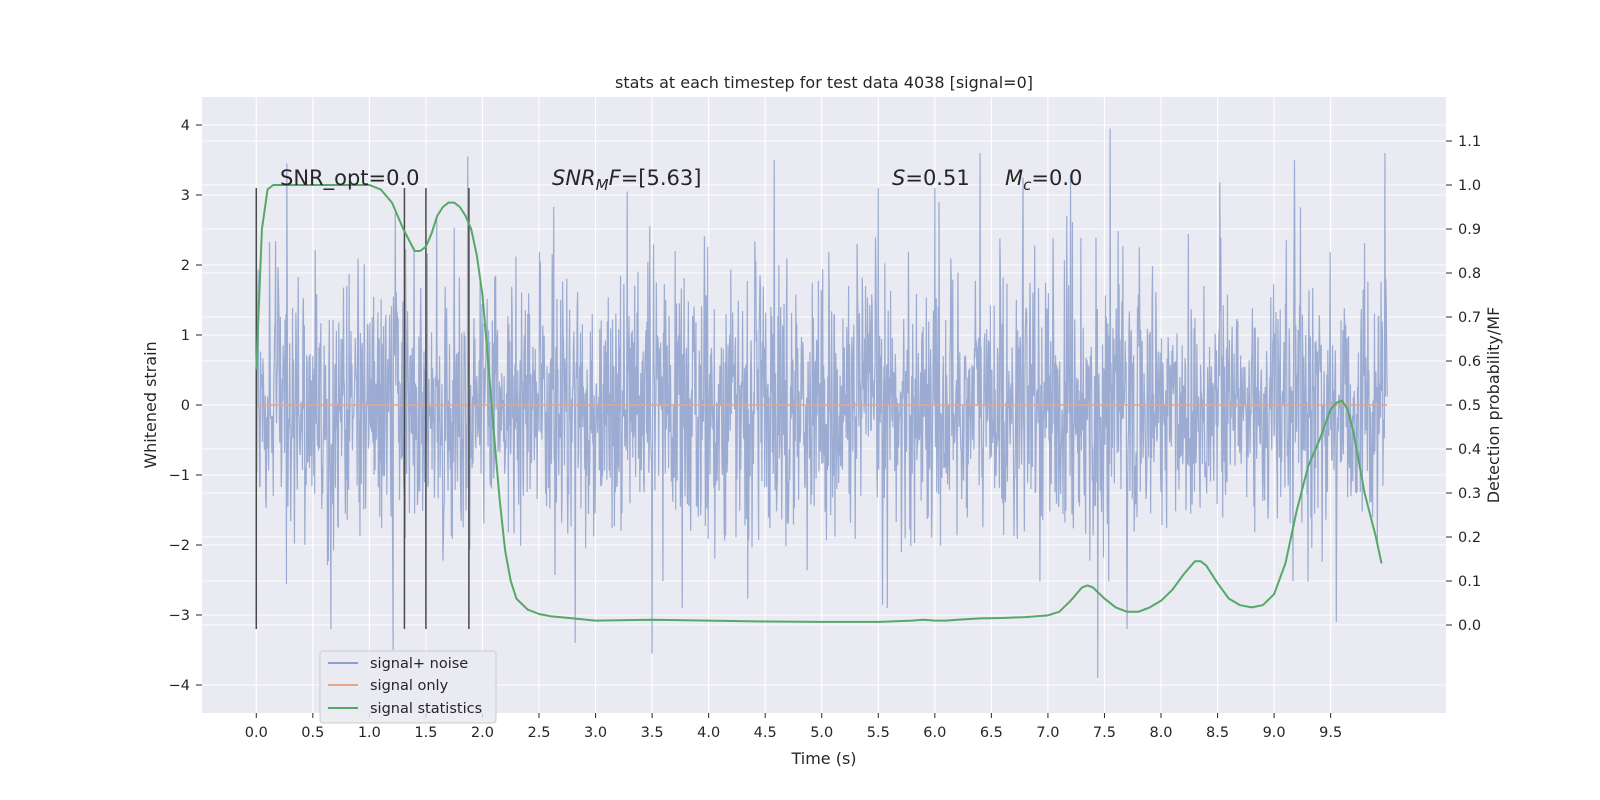 This screenshot has width=1600, height=800. I want to click on y-right-axis-ticks: 0.0 0.1 0.2 0.3 0.4 0.5 0.6 0.7 0.8 0.9 1.0 1.1, so click(1463, 384).